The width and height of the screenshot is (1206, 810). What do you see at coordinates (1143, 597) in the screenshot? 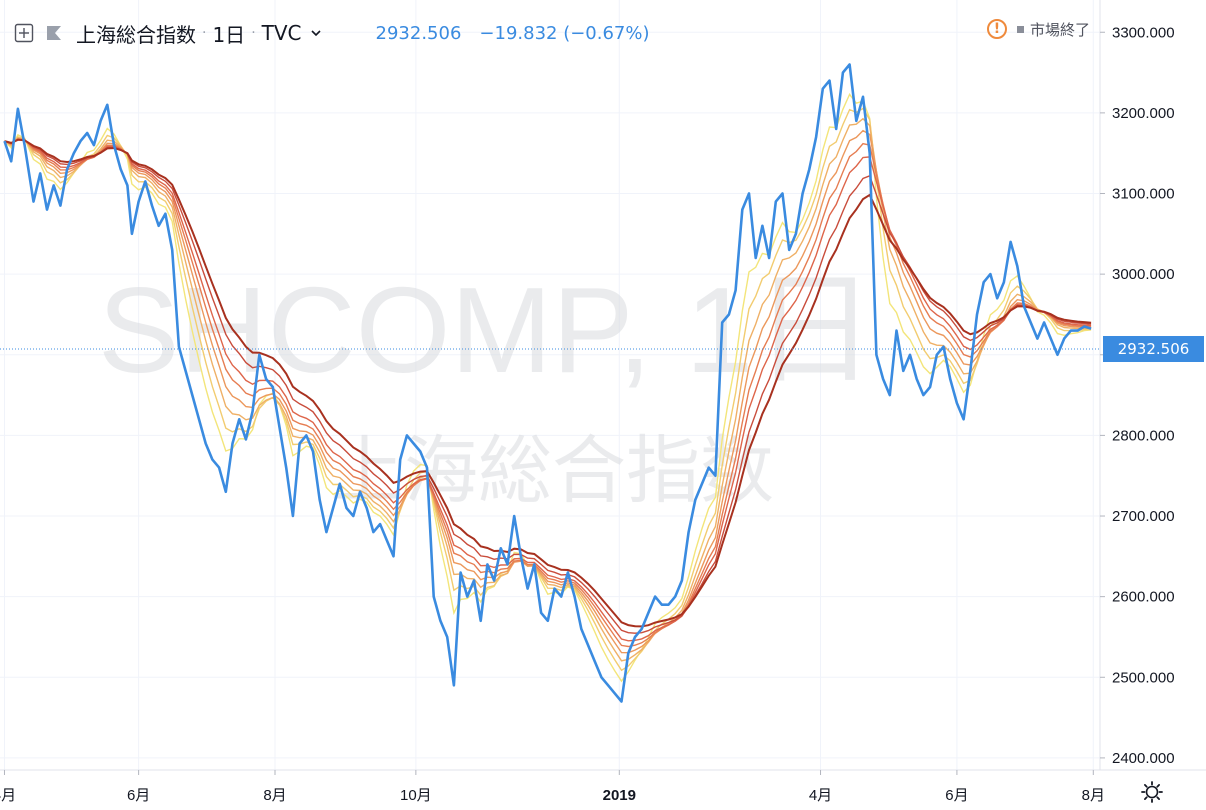
I see `price-tick-label: 2600.000` at bounding box center [1143, 597].